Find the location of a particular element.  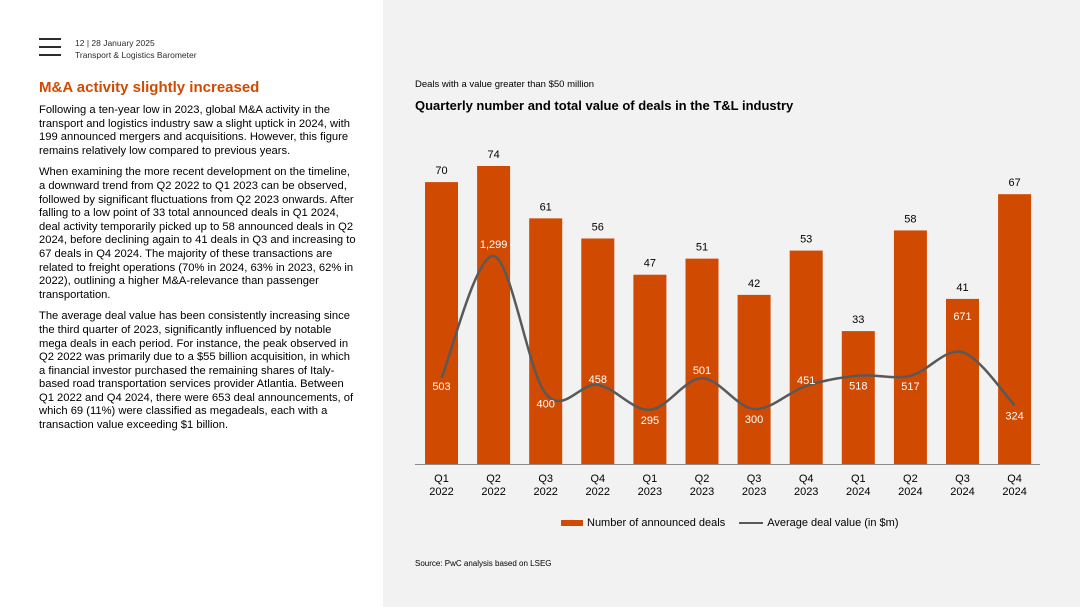

line-value-label: 517 is located at coordinates (910, 387).